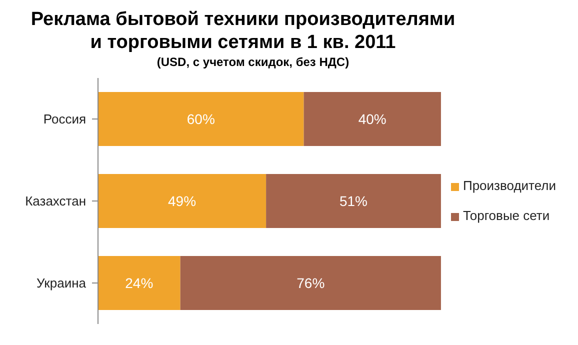 The width and height of the screenshot is (578, 345). I want to click on data-label: 24%, so click(139, 282).